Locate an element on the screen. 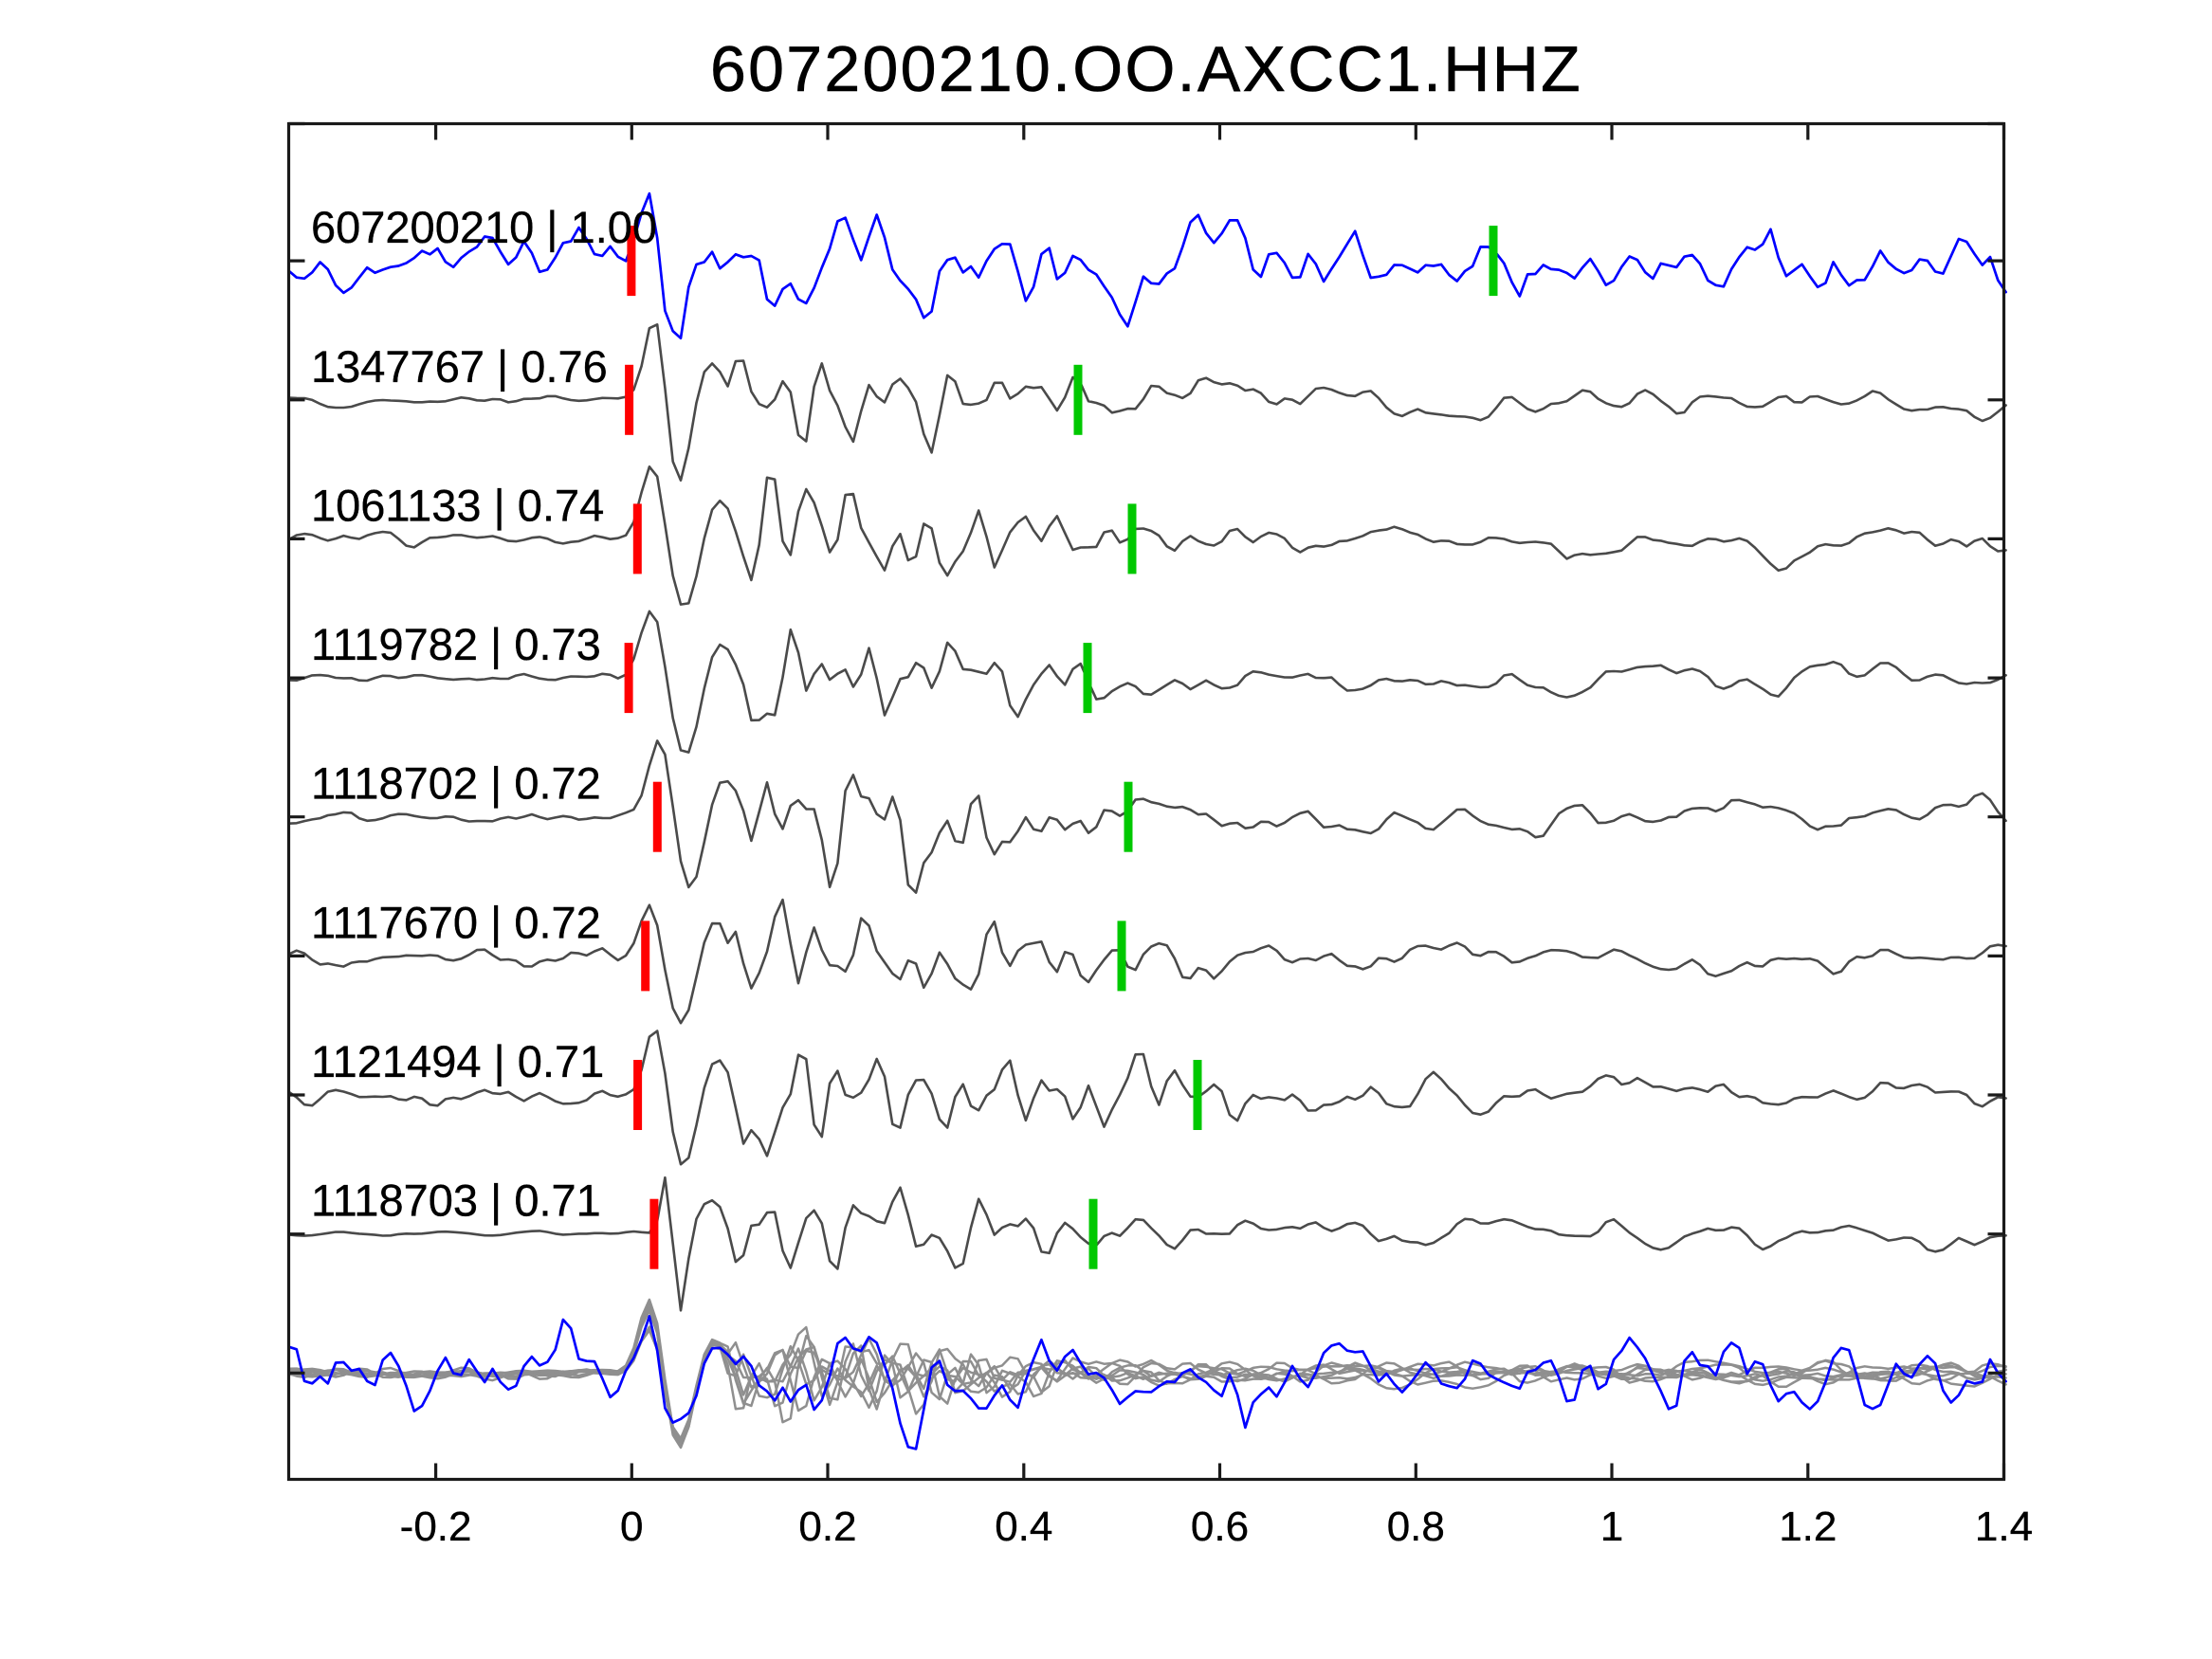 This screenshot has height=1659, width=2212. svg-text: 1119782 | 0.73 is located at coordinates (456, 644).